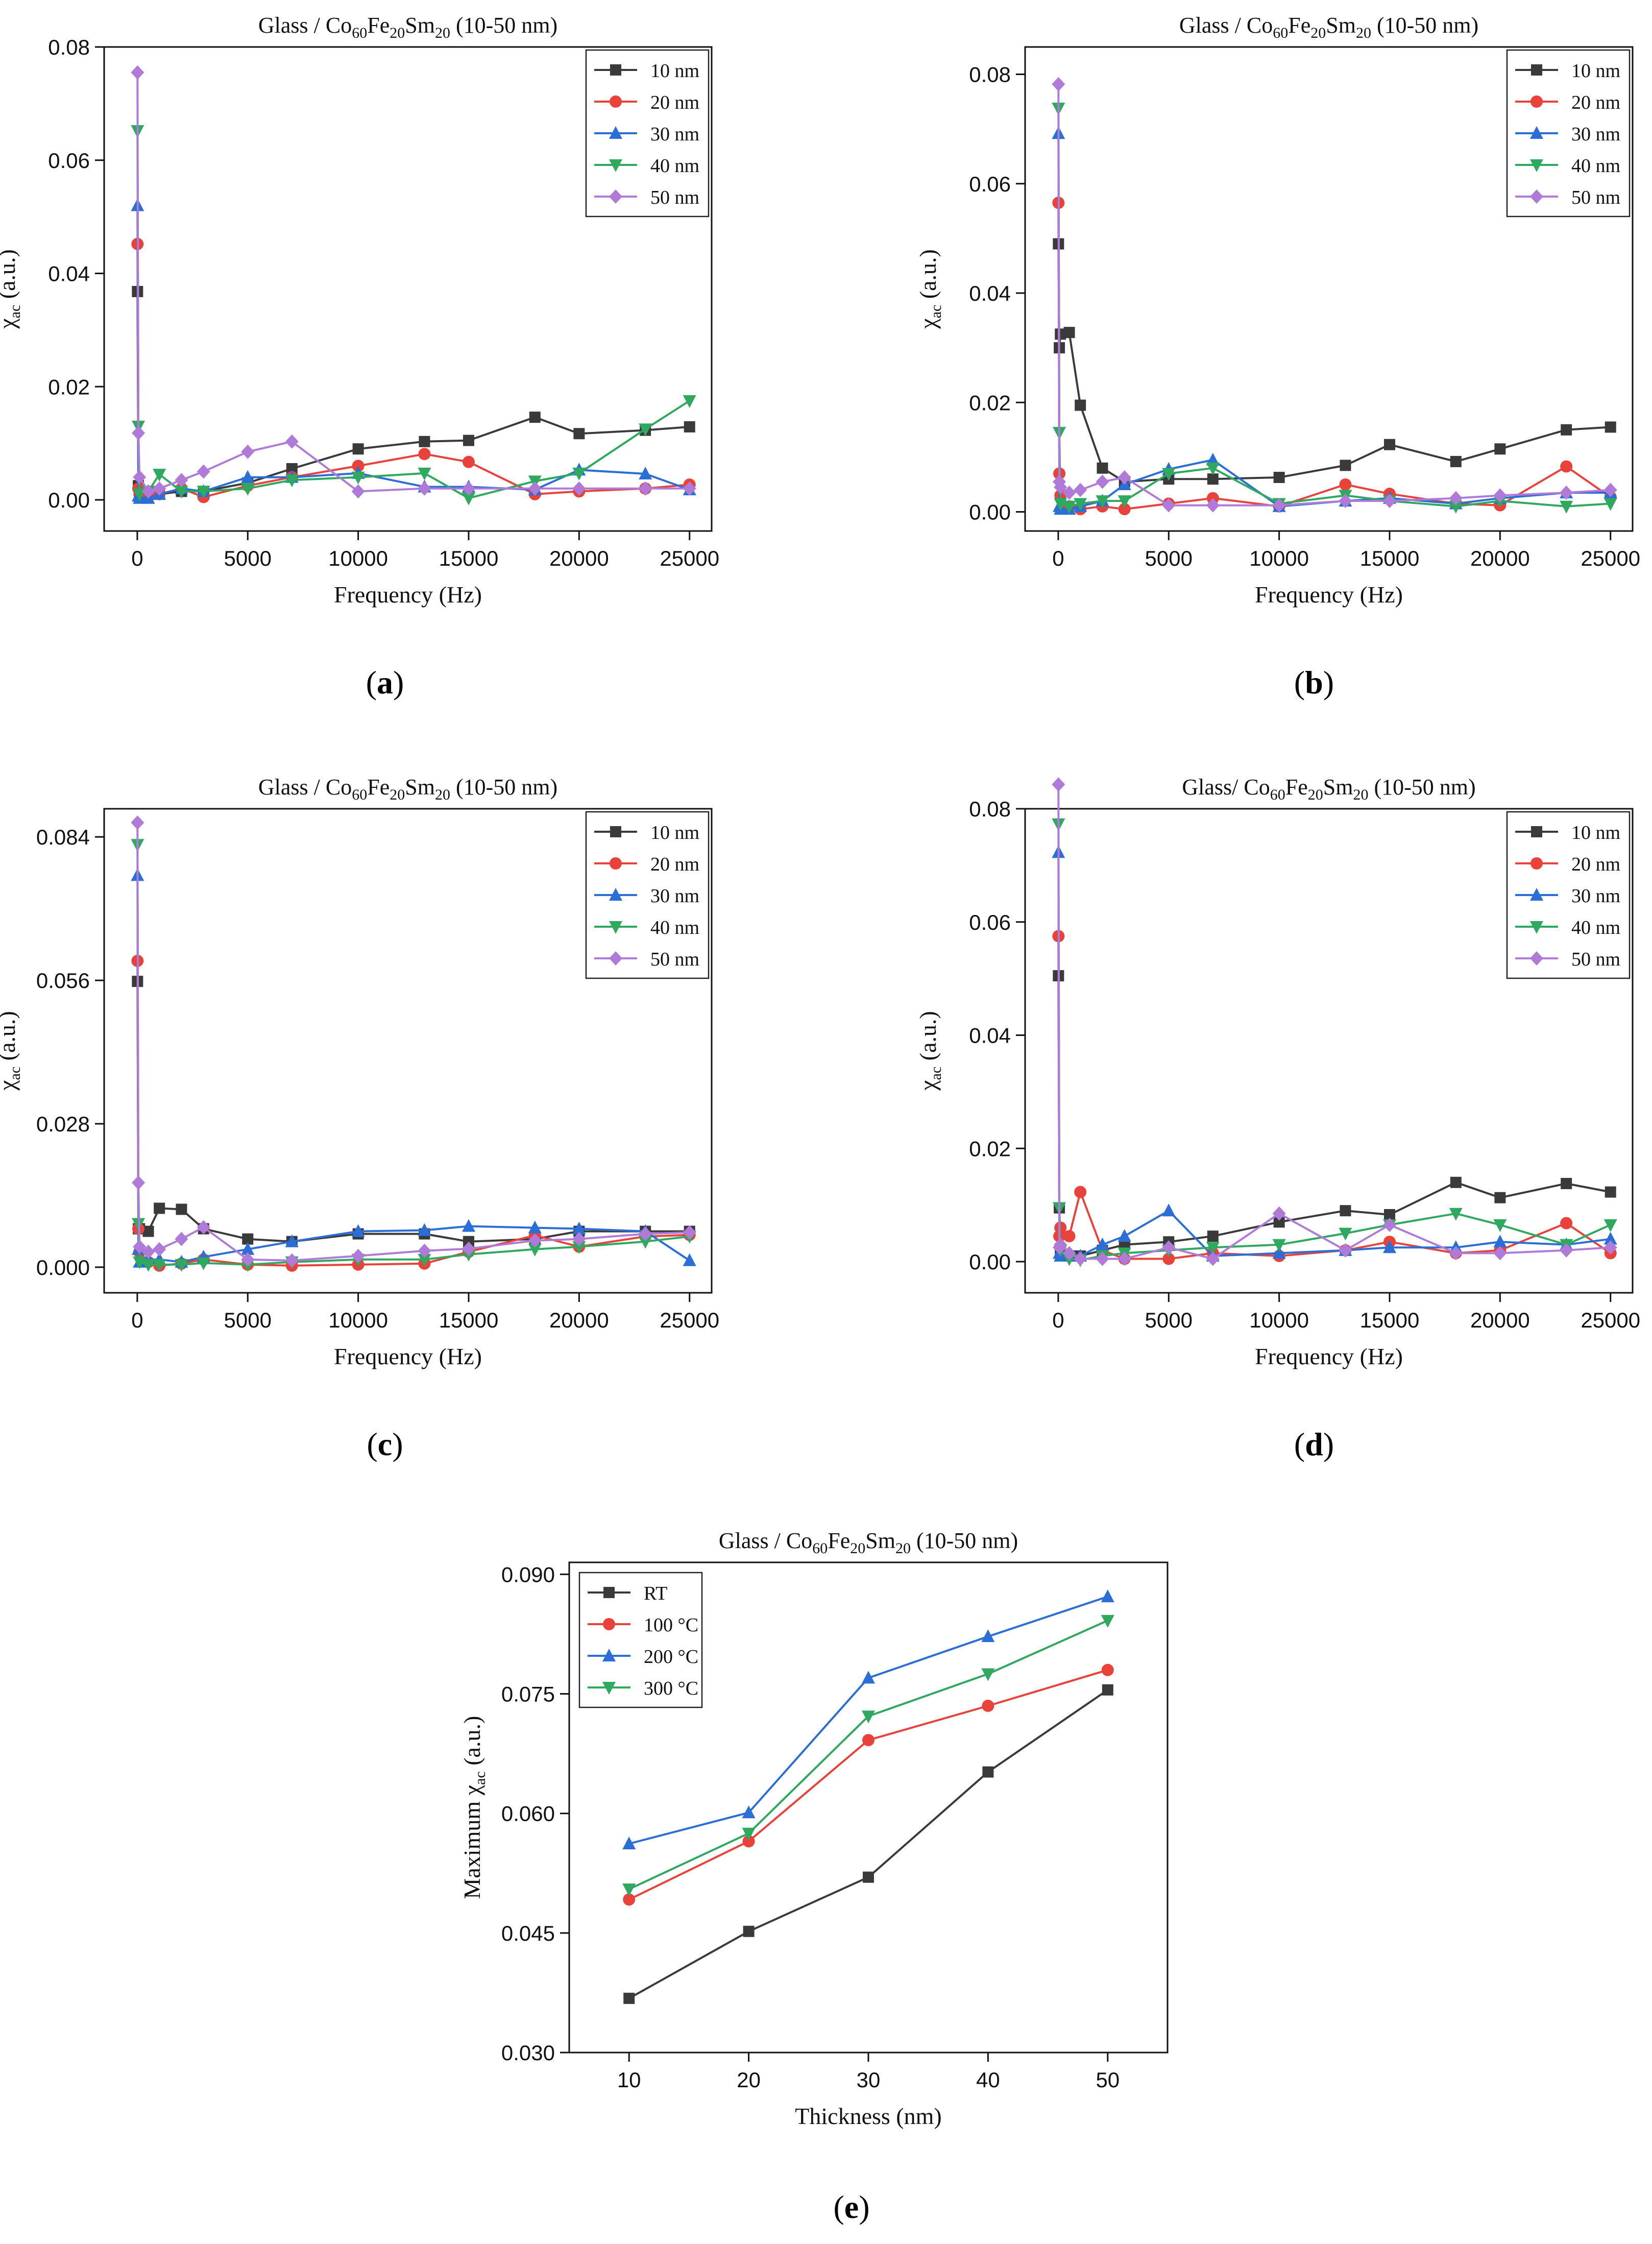  I want to click on legend-label: RT, so click(655, 1593).